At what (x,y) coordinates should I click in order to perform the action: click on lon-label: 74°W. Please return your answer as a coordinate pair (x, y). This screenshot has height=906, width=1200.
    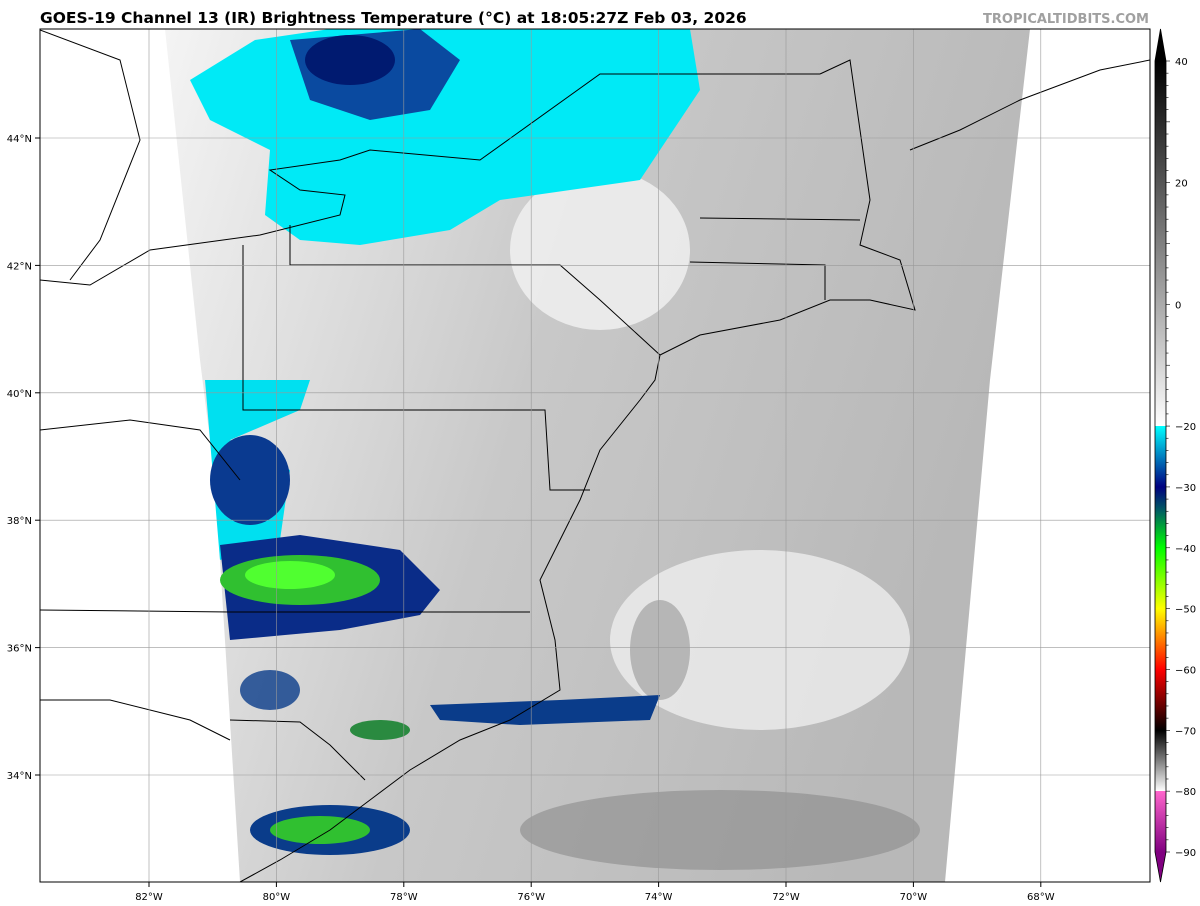
    Looking at the image, I should click on (659, 897).